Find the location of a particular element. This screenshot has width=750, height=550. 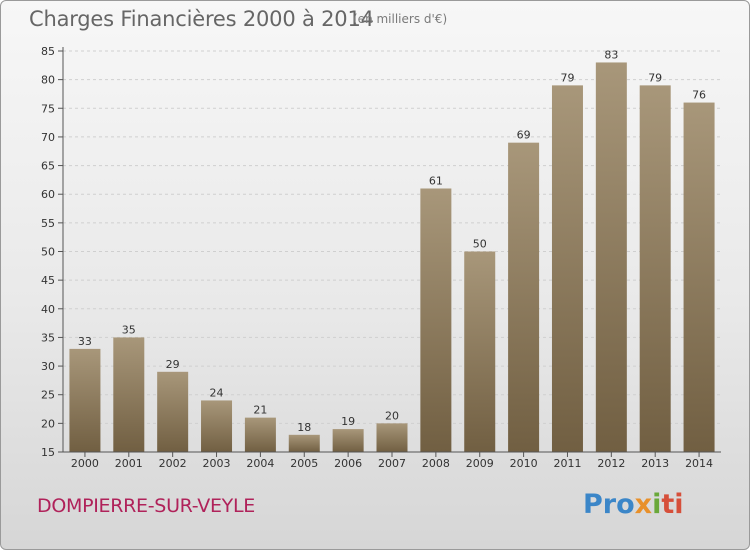

x-tick-label: 2004 is located at coordinates (260, 463).